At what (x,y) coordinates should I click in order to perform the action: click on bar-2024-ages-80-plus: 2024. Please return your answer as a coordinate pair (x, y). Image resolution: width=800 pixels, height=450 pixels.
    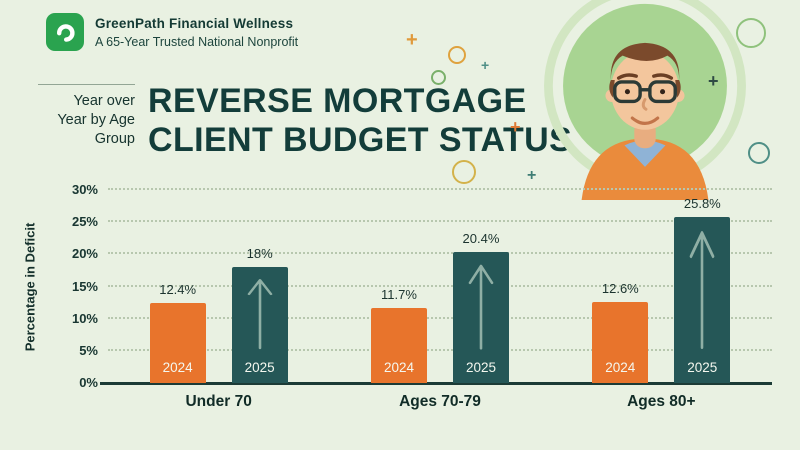
    Looking at the image, I should click on (620, 342).